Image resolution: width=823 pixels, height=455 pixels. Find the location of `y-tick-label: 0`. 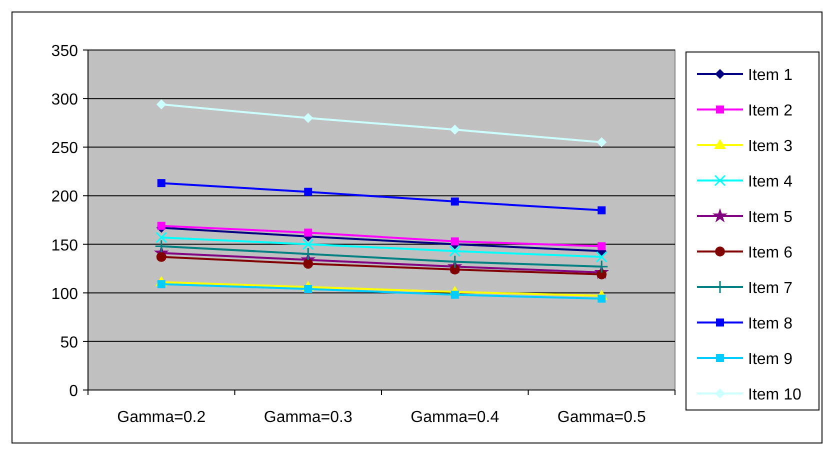

y-tick-label: 0 is located at coordinates (73, 391).